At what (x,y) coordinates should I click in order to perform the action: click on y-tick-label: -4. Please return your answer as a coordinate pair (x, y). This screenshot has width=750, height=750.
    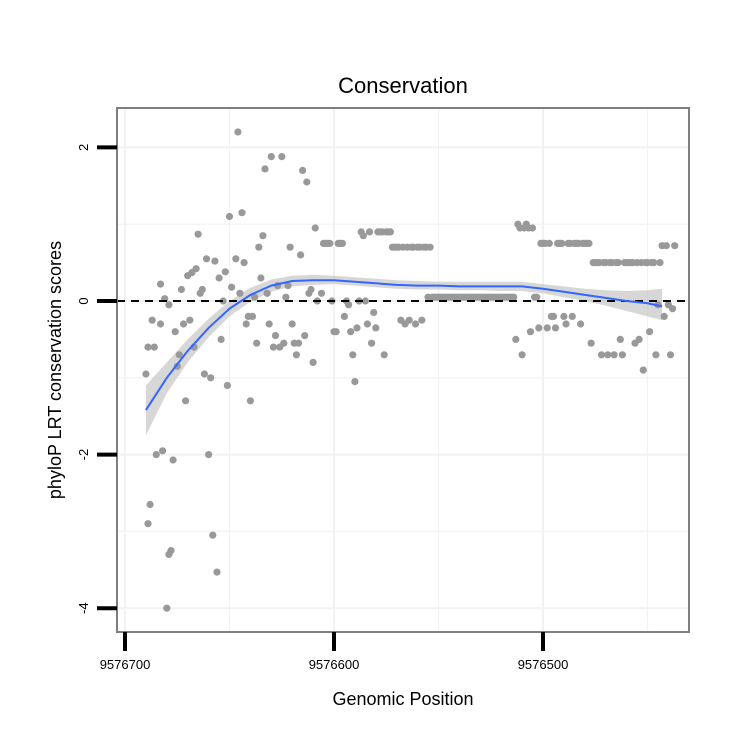
    Looking at the image, I should click on (83, 608).